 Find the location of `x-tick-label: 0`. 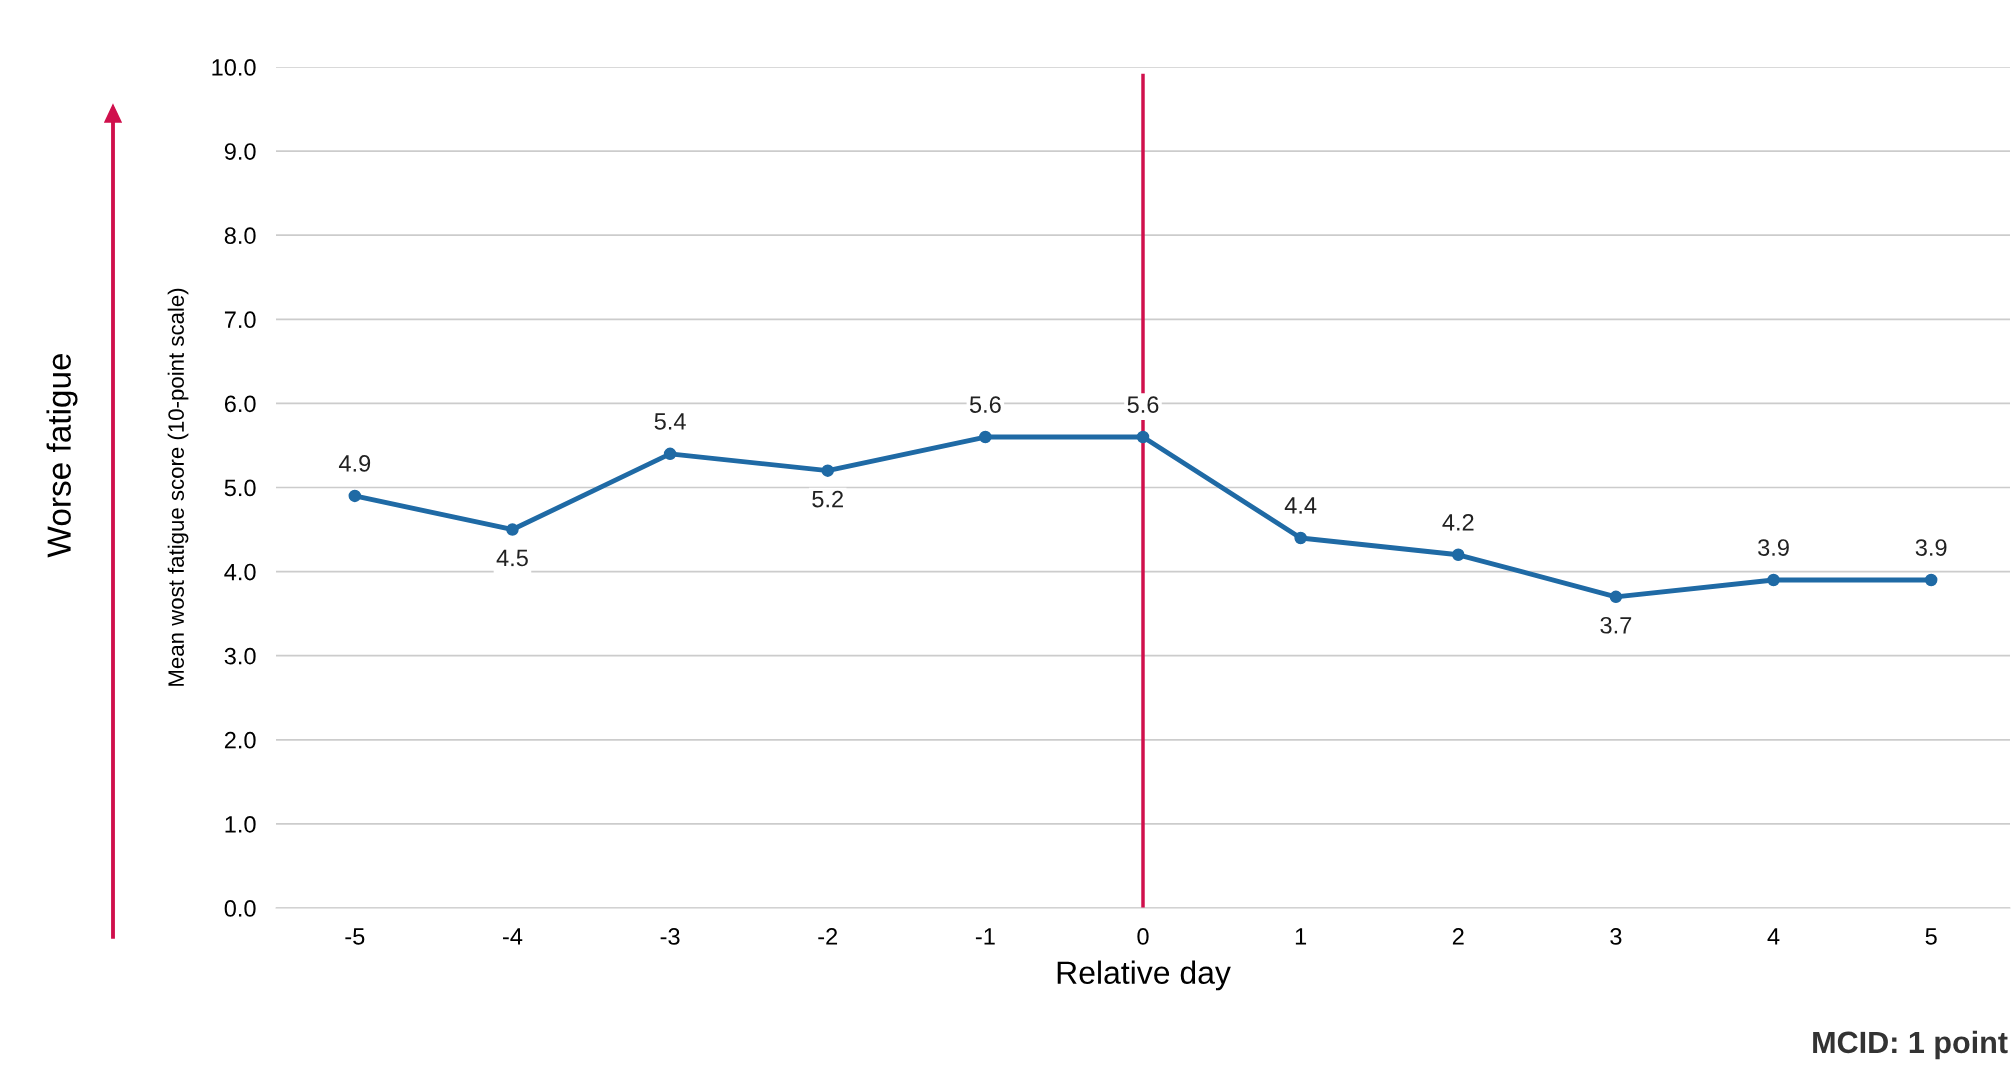

x-tick-label: 0 is located at coordinates (1143, 936).